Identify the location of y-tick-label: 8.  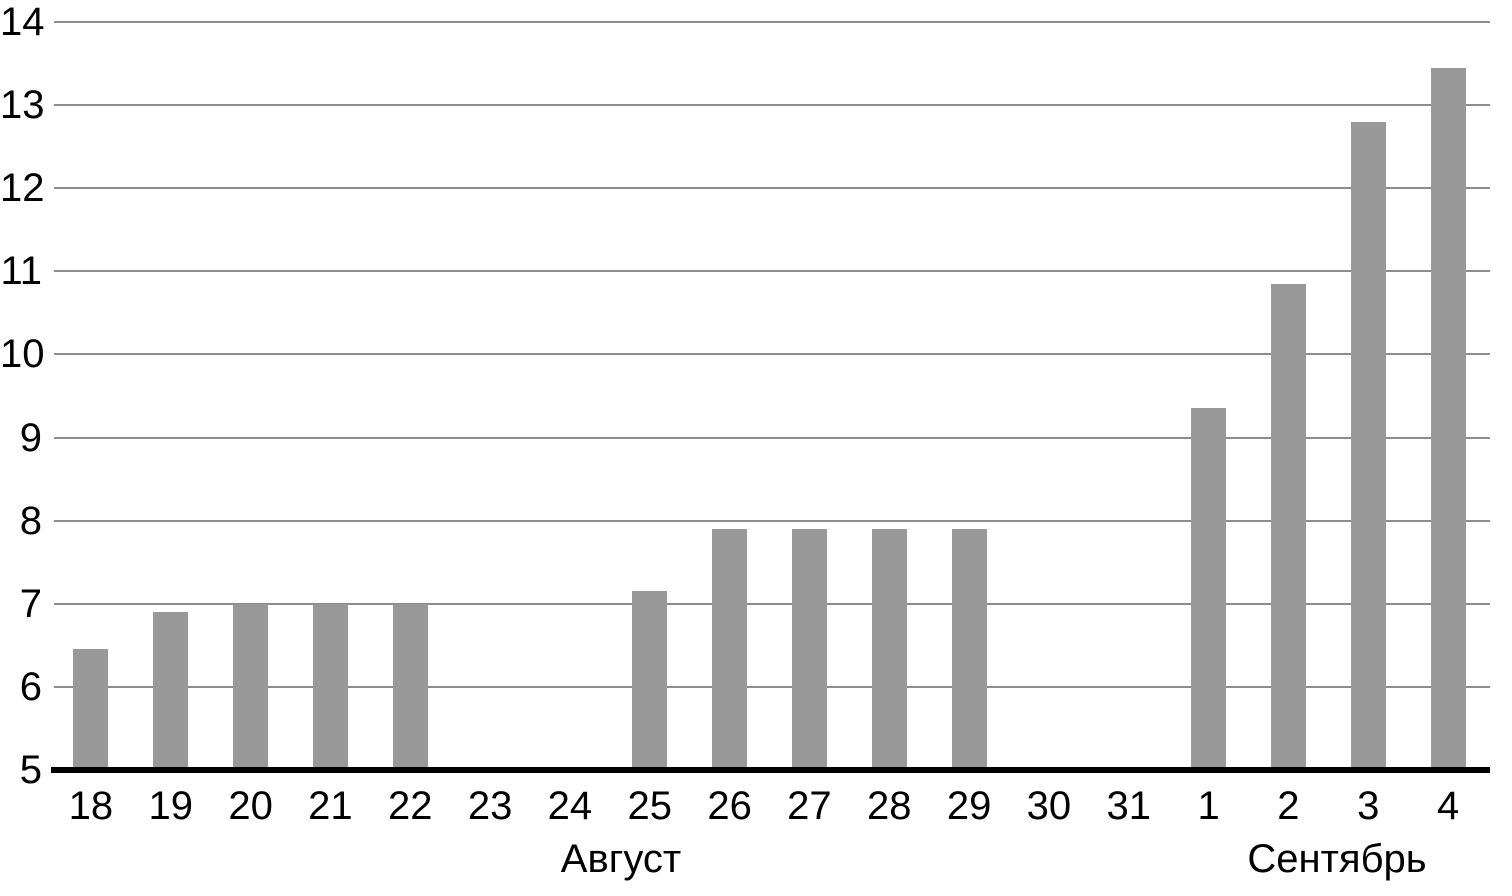
(30, 520).